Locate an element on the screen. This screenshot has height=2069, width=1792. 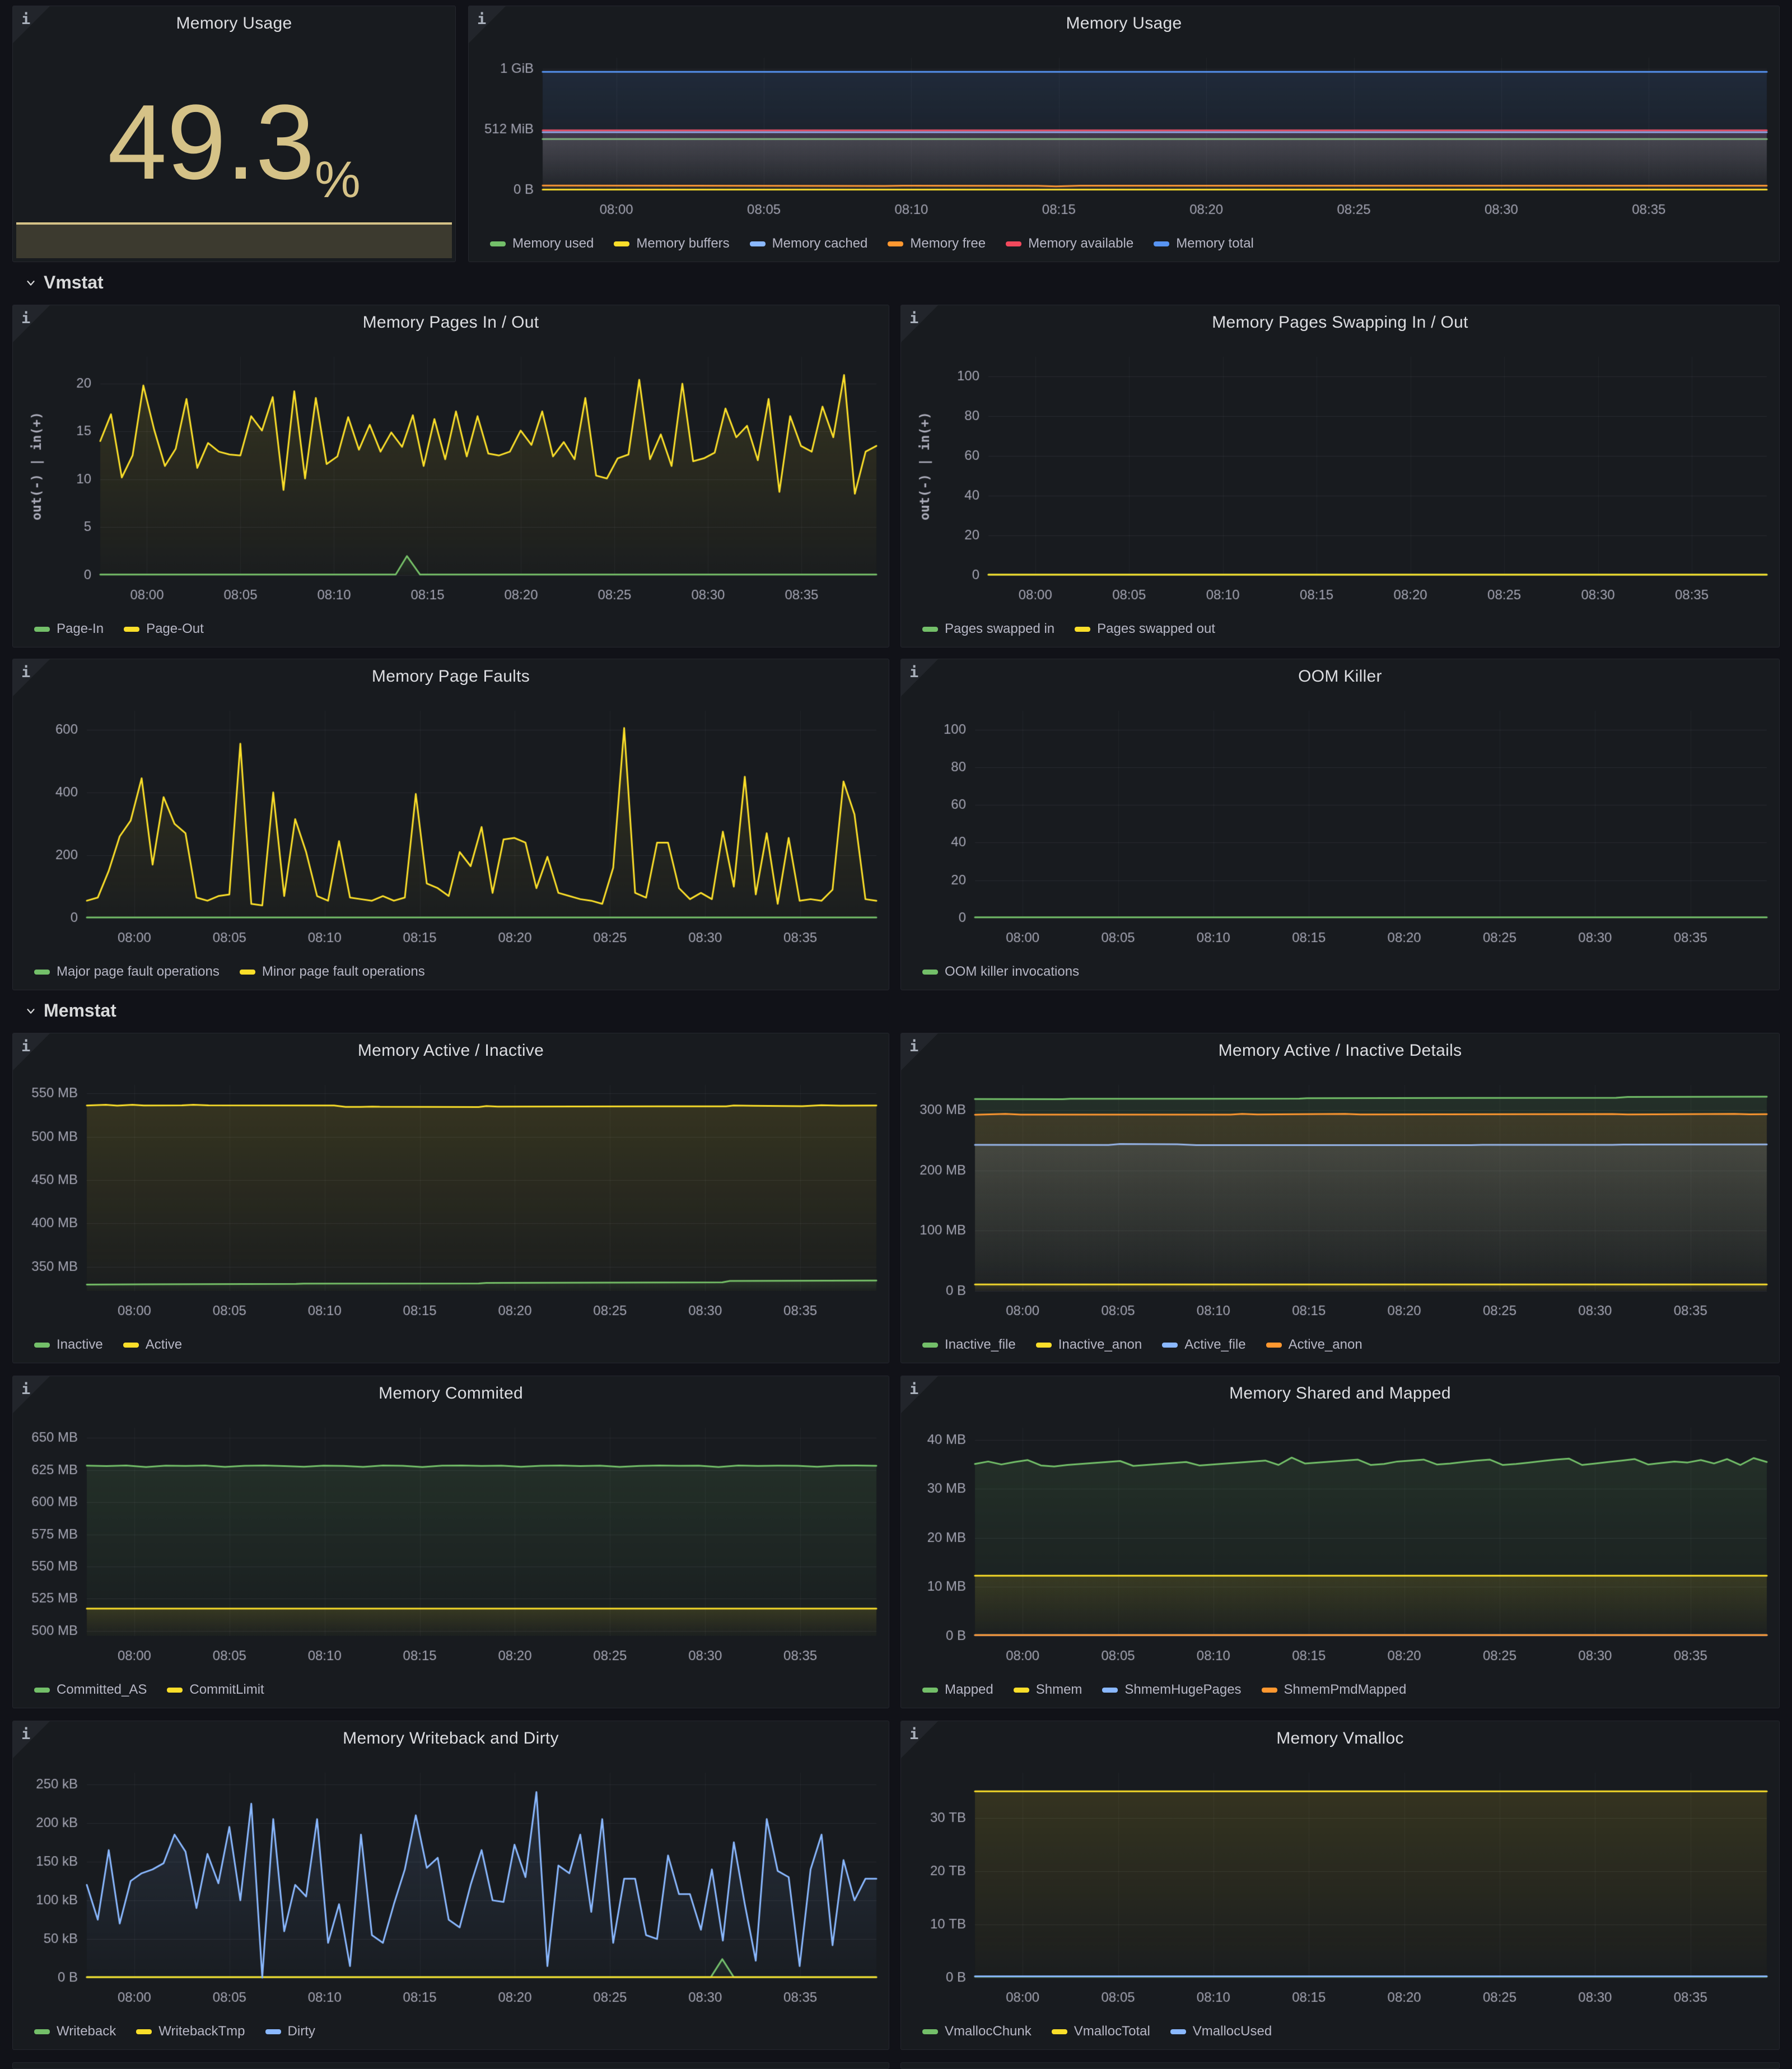
legend-item: Page-Out is located at coordinates (164, 629).